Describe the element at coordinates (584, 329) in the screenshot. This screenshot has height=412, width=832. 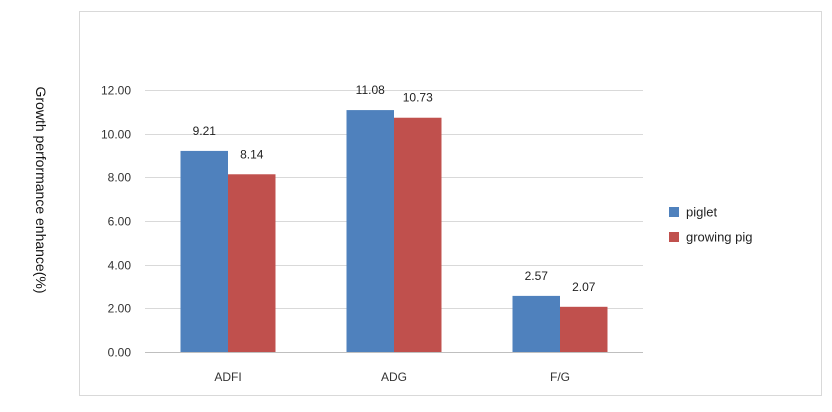
I see `bar-growing-pig-FG` at that location.